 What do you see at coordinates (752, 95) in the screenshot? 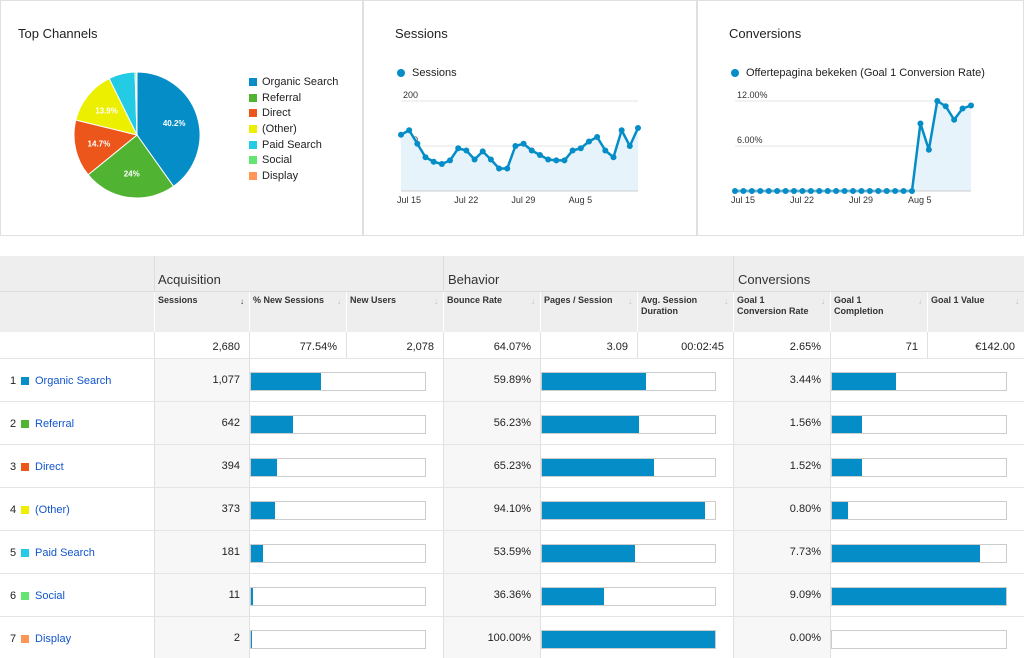
I see `y-tick-label: 12.00%` at bounding box center [752, 95].